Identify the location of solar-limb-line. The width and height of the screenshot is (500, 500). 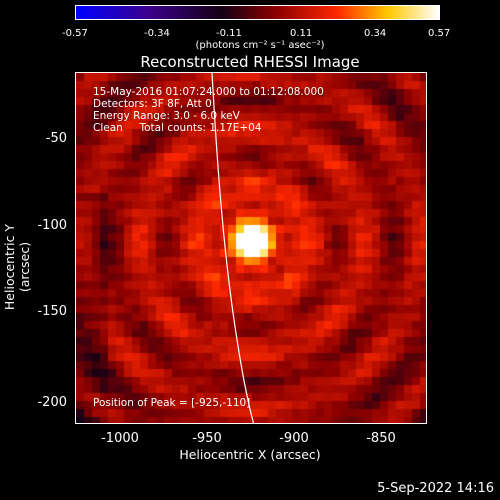
(233, 248).